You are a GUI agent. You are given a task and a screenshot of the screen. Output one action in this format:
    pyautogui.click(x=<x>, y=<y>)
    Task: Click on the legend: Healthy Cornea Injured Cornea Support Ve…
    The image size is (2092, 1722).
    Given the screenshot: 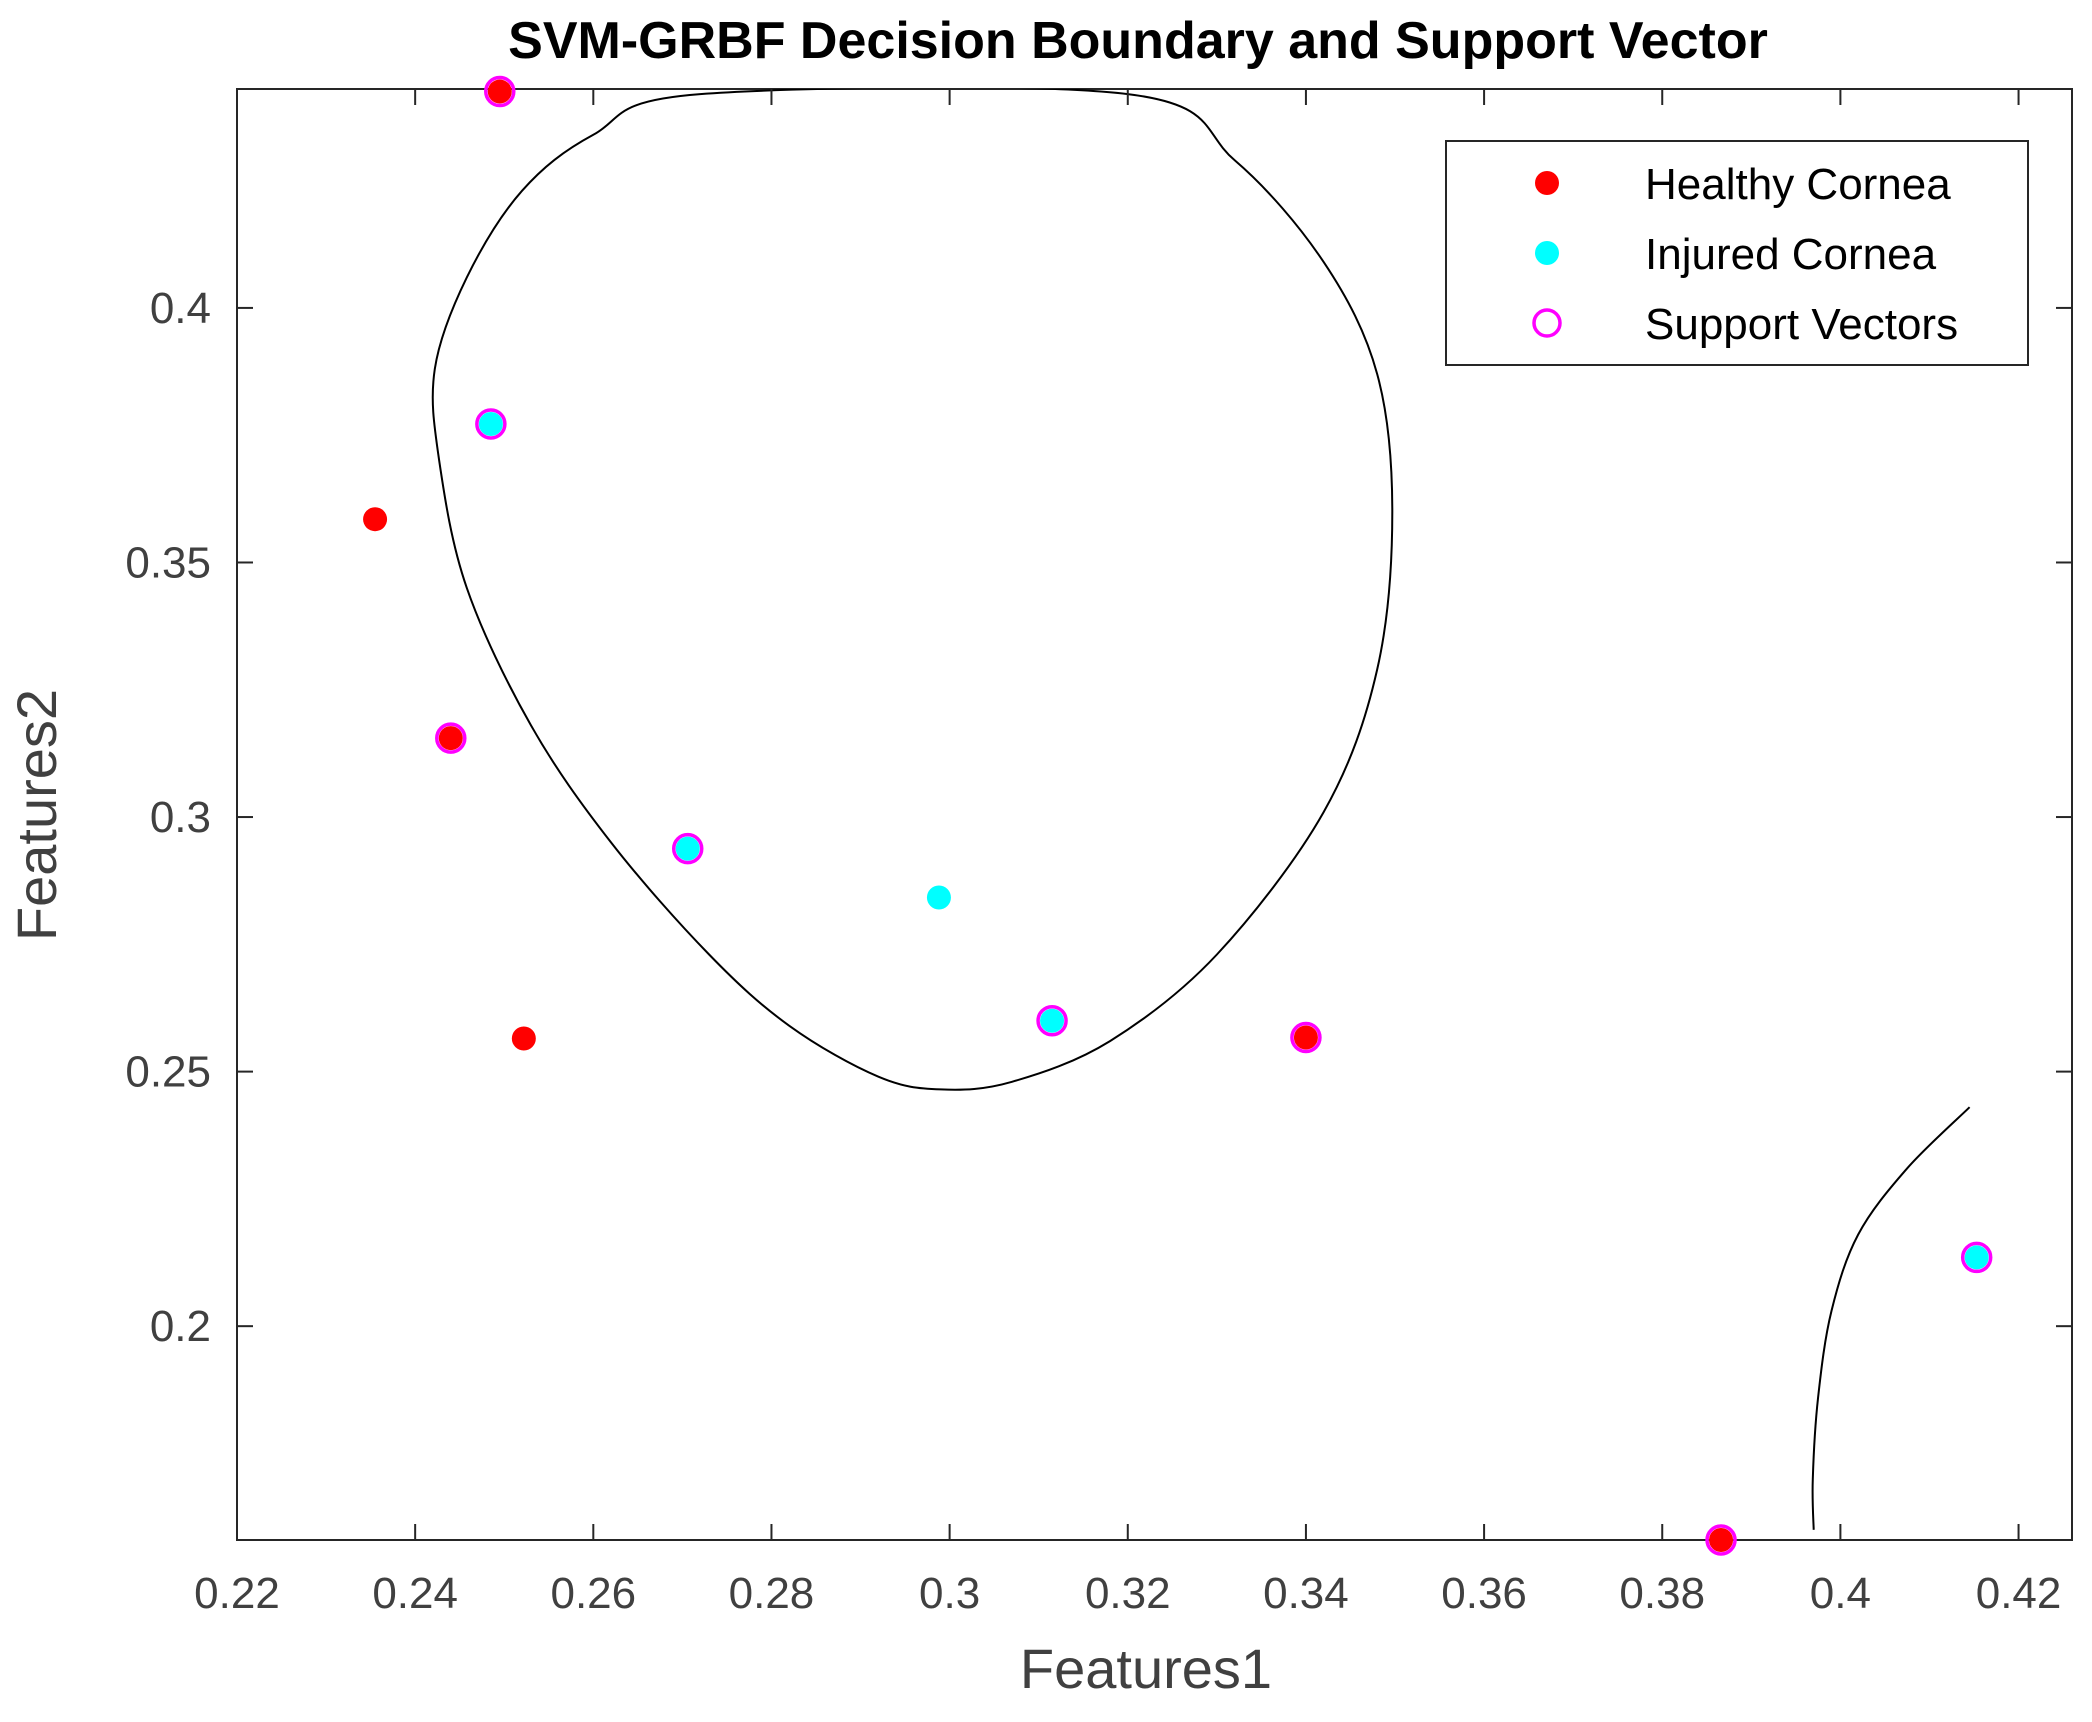 What is the action you would take?
    pyautogui.click(x=1737, y=253)
    